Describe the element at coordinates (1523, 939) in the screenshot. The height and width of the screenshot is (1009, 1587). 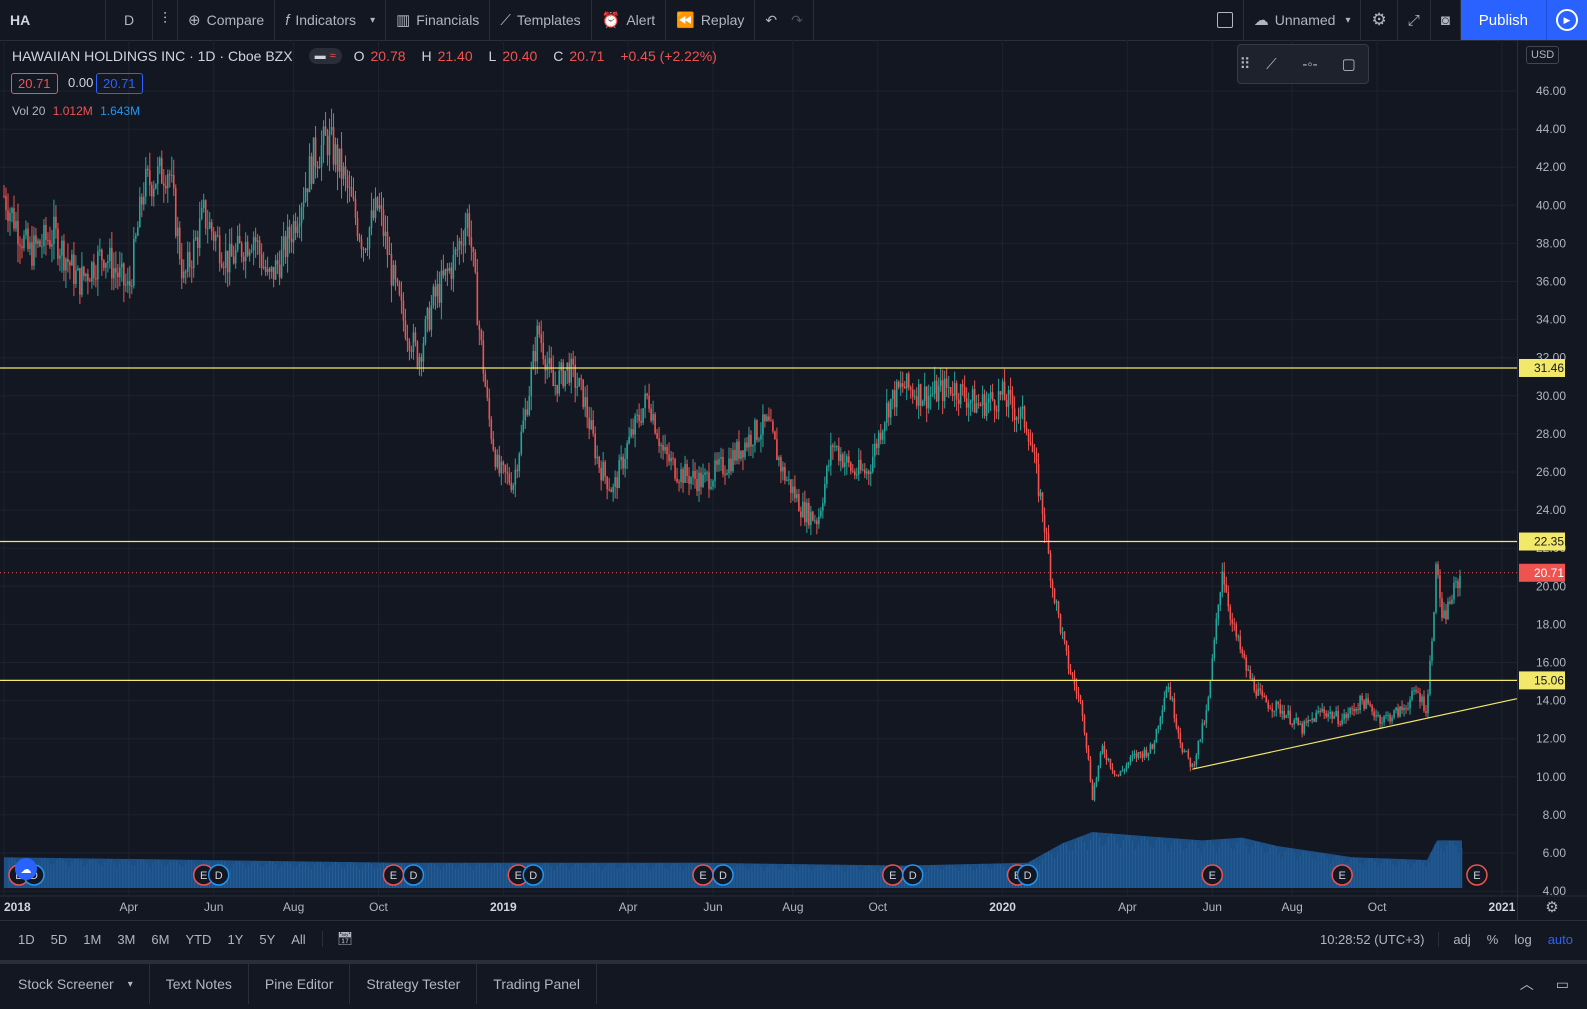
I see `log-toggle: log` at that location.